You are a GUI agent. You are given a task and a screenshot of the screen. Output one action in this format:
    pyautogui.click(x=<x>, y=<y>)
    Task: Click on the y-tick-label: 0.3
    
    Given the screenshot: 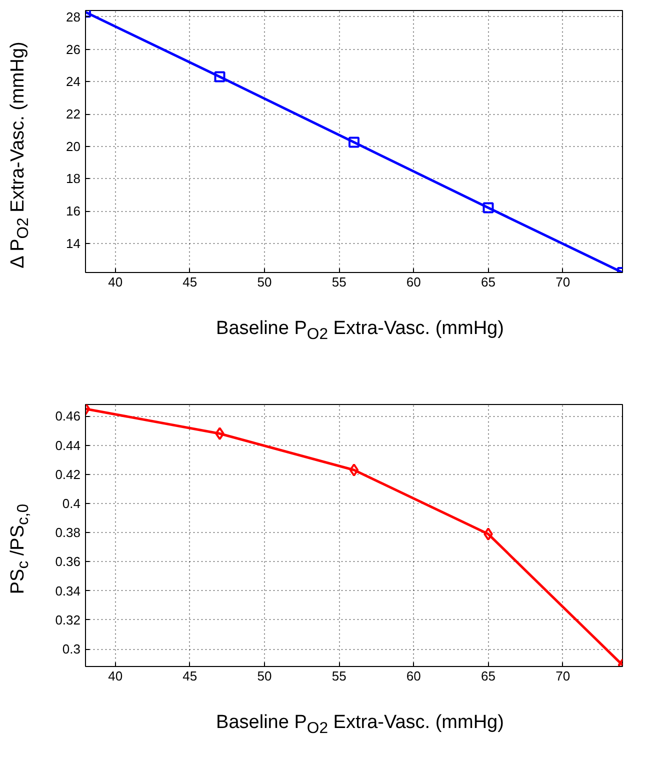 What is the action you would take?
    pyautogui.click(x=71, y=649)
    